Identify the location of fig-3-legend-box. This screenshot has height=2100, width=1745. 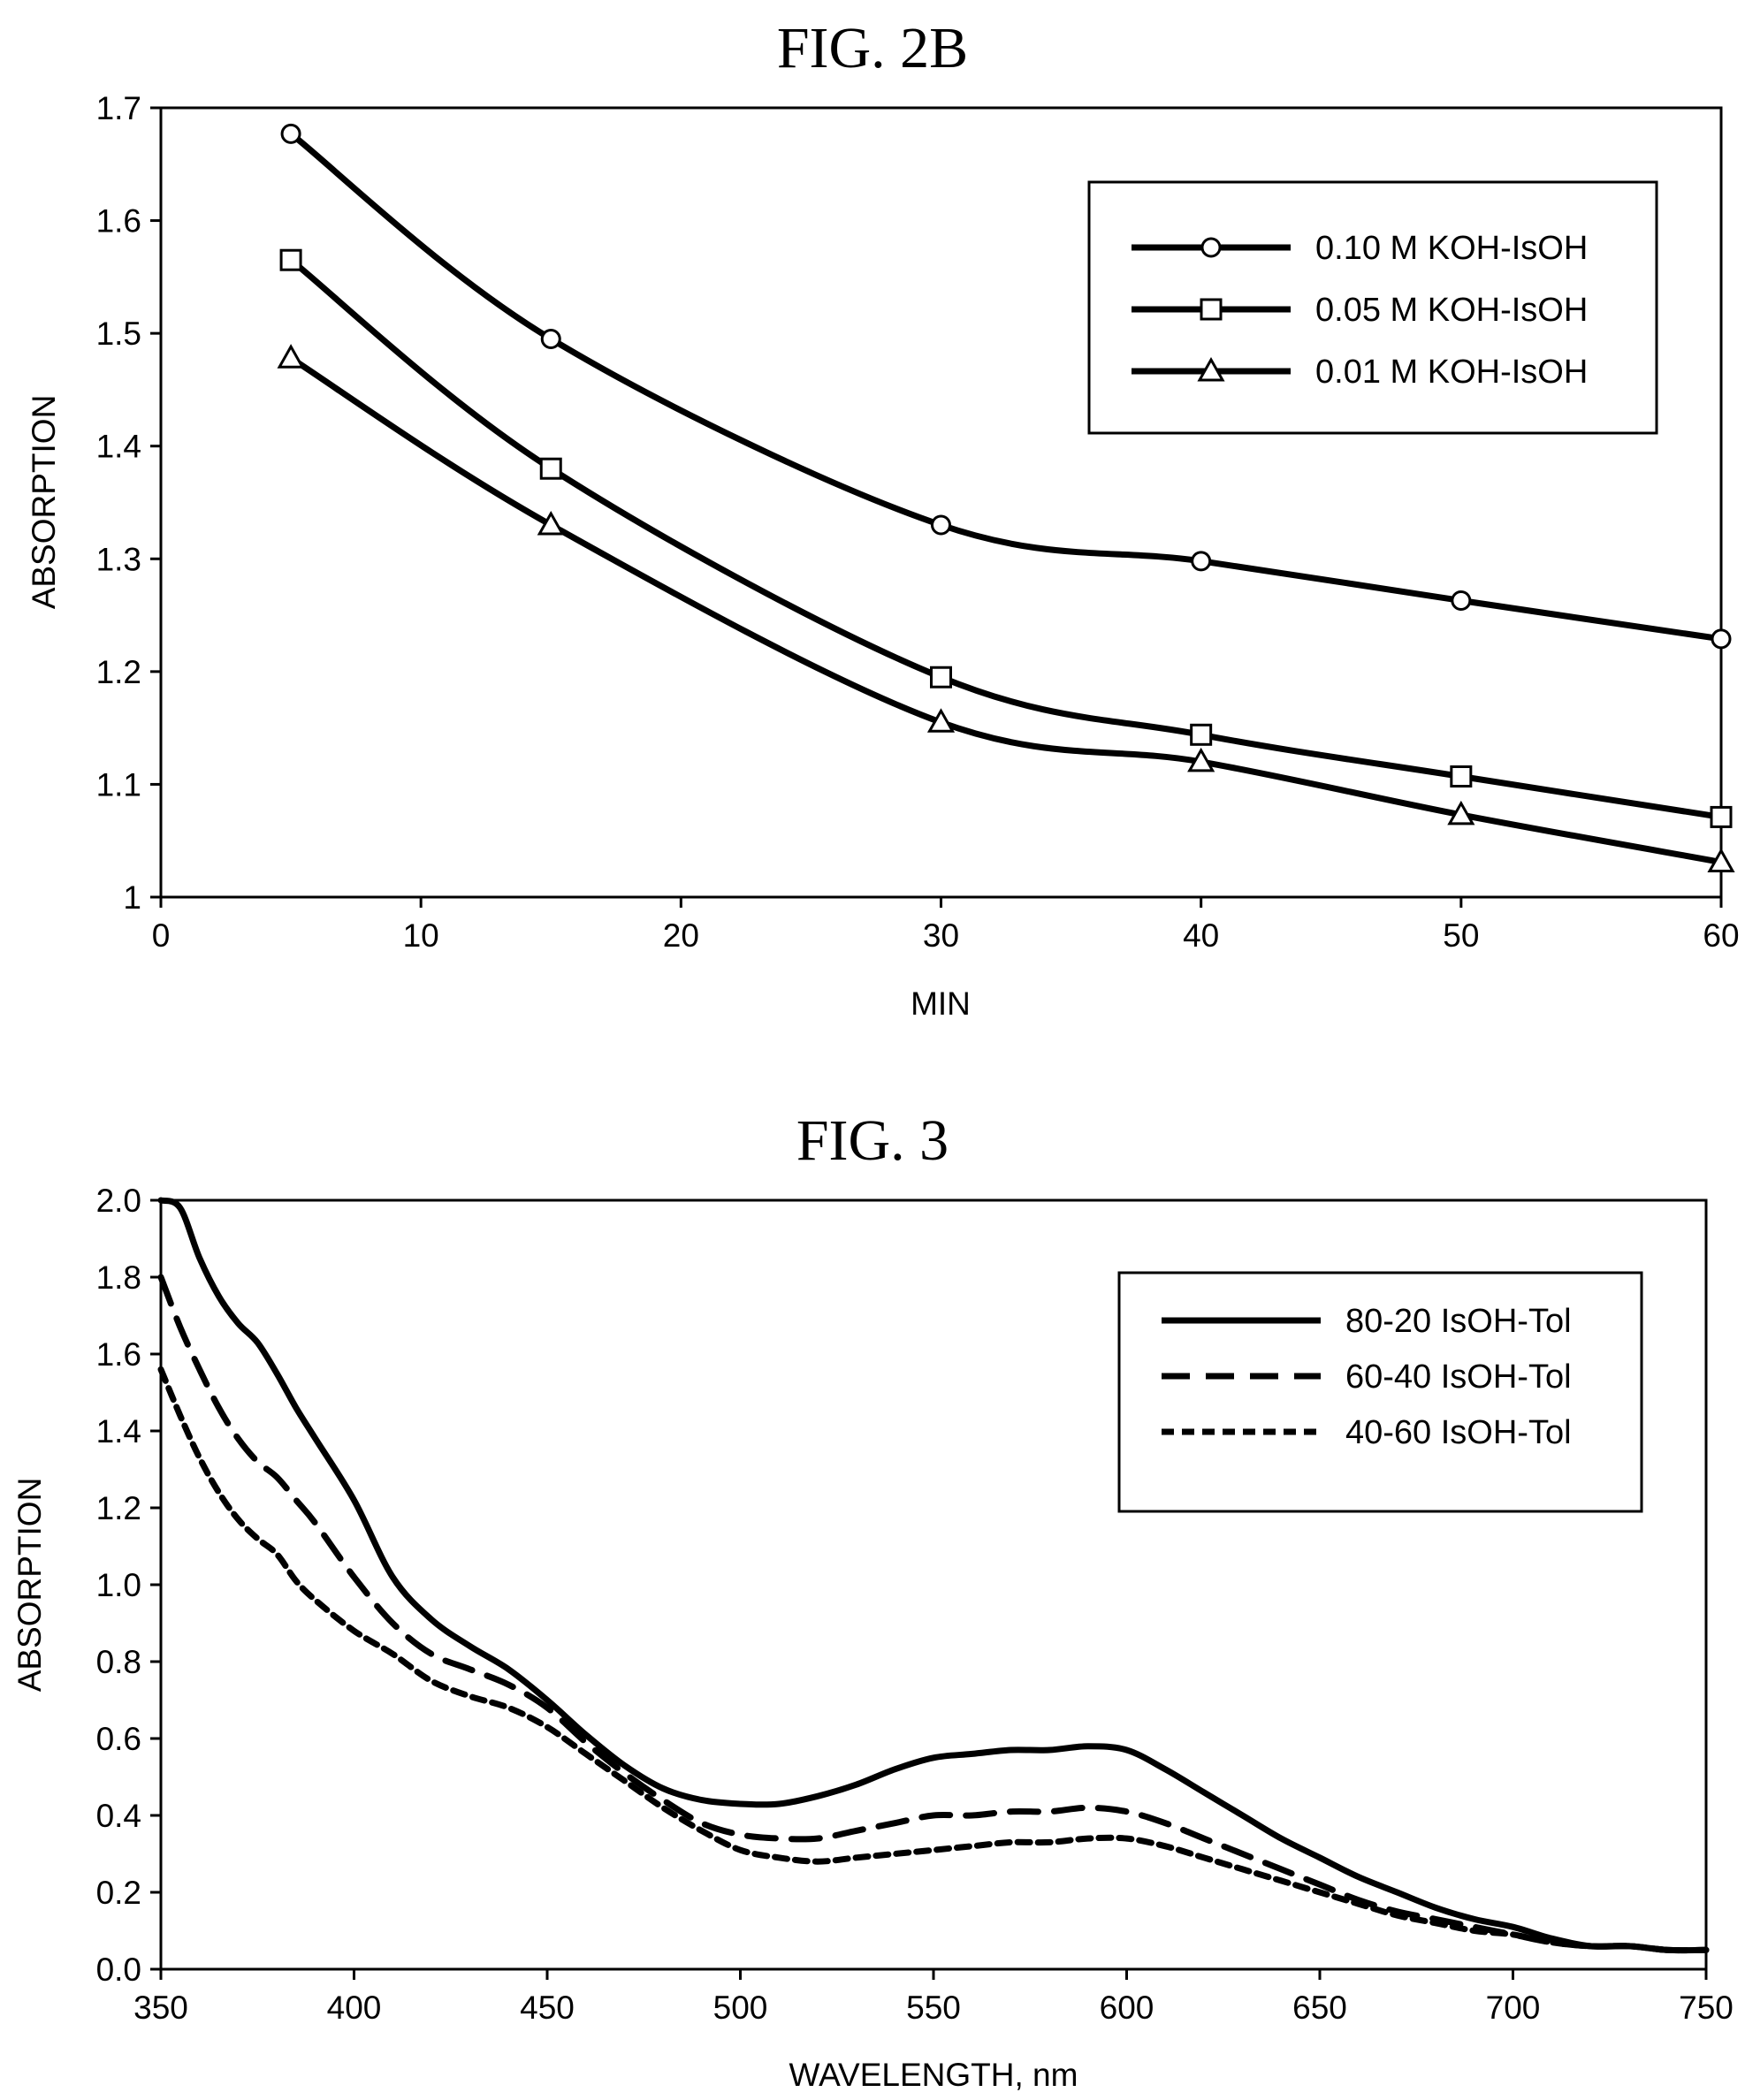
(1380, 1392).